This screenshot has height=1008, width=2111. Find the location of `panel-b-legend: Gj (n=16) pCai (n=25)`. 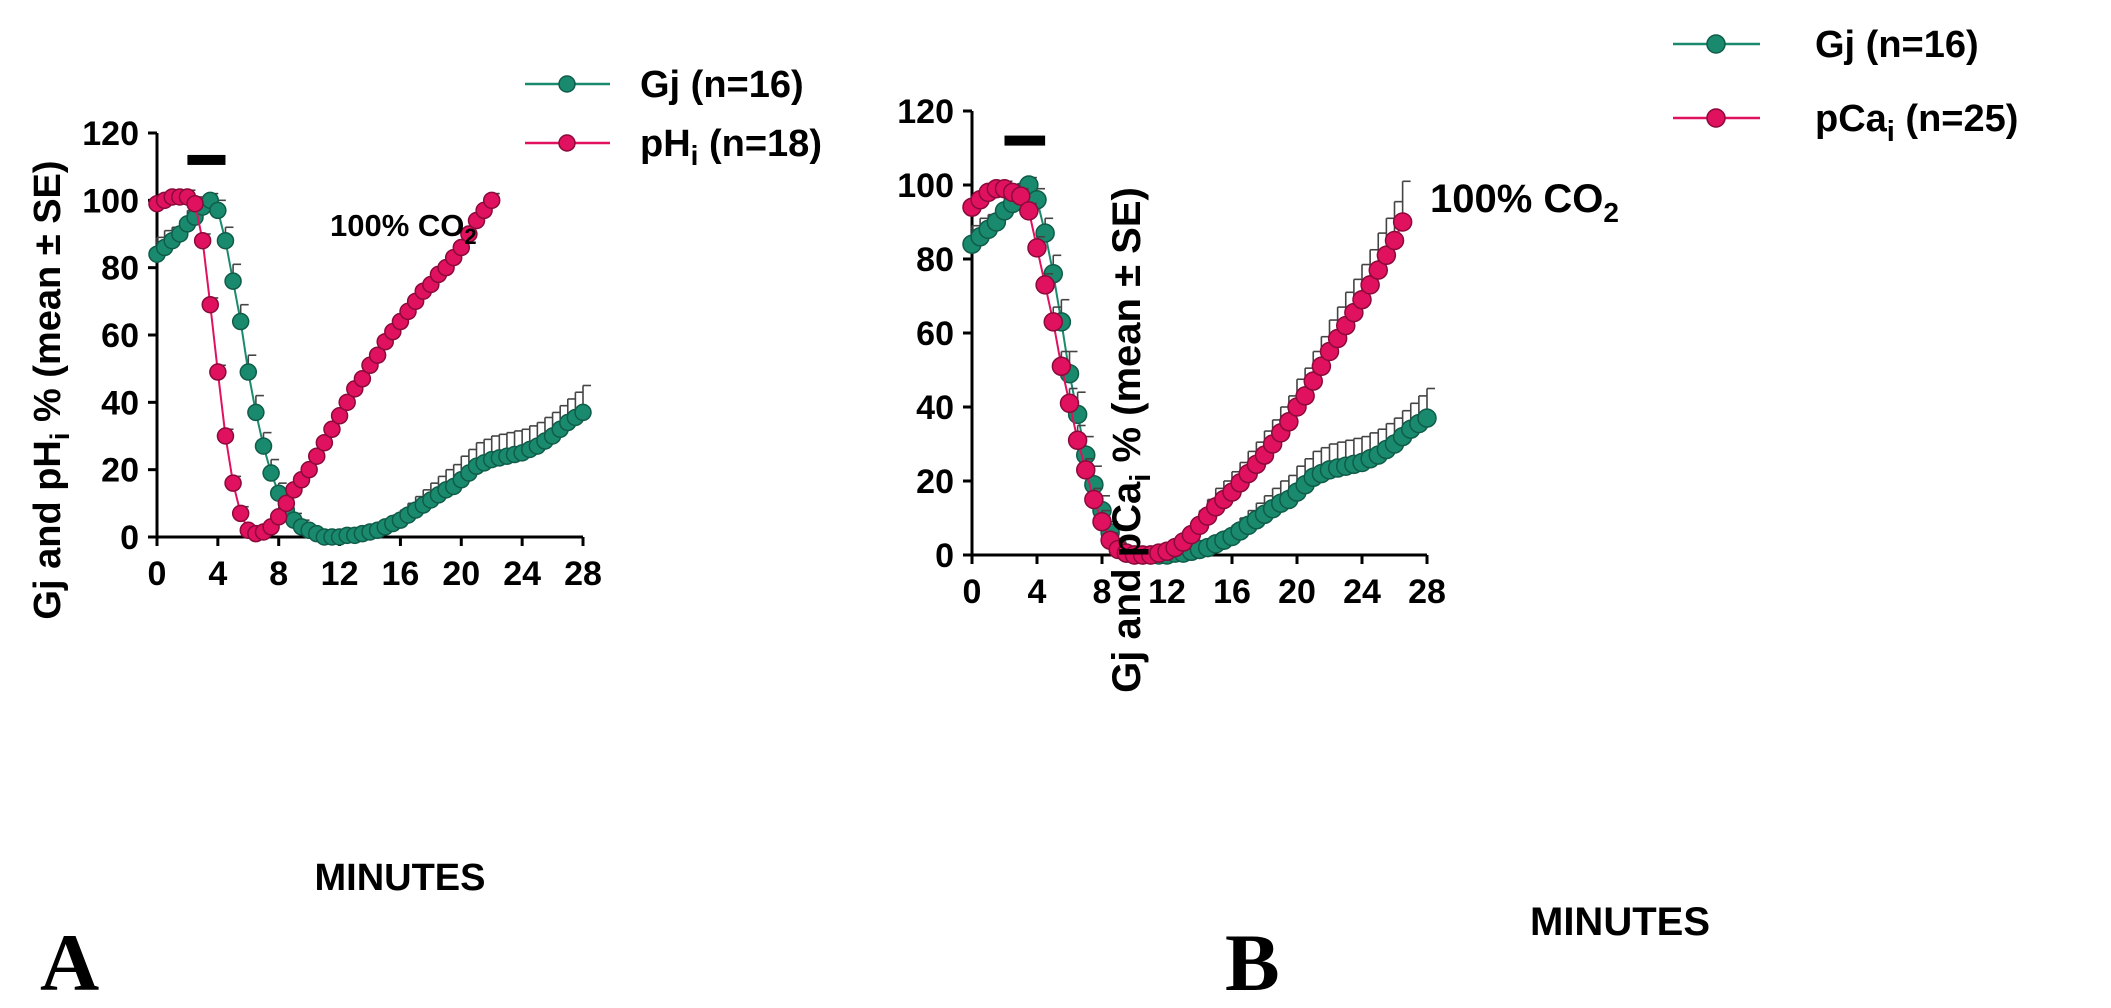

panel-b-legend: Gj (n=16) pCai (n=25) is located at coordinates (1845, 86).